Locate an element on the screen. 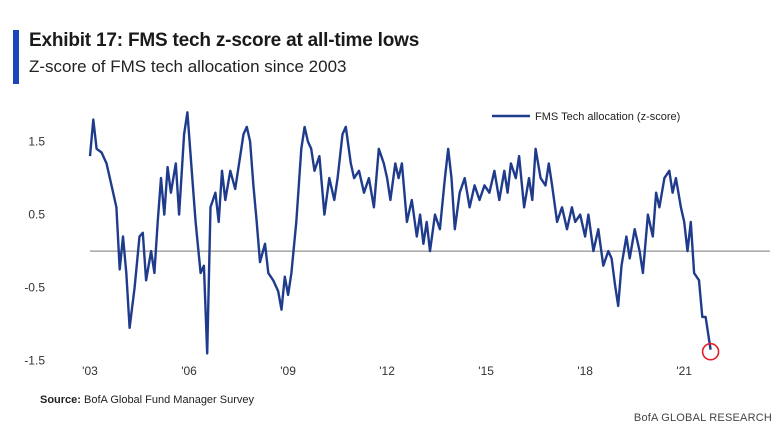 Image resolution: width=780 pixels, height=434 pixels. accent-bar is located at coordinates (16, 57).